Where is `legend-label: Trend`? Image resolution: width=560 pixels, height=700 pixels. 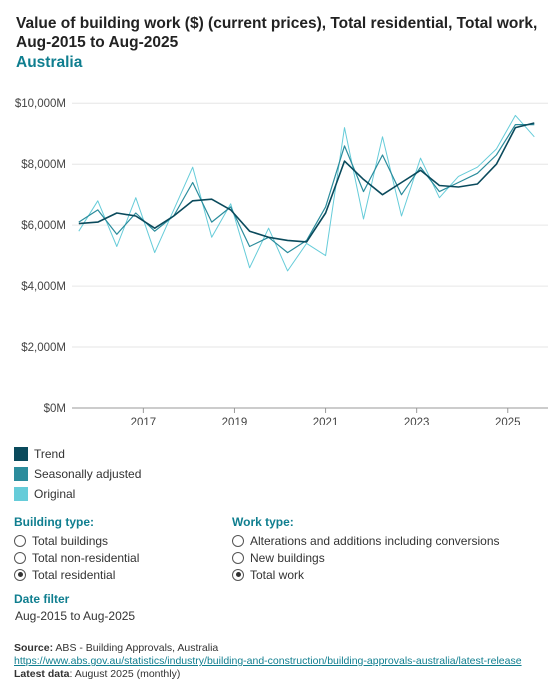
legend-label: Trend is located at coordinates (49, 454).